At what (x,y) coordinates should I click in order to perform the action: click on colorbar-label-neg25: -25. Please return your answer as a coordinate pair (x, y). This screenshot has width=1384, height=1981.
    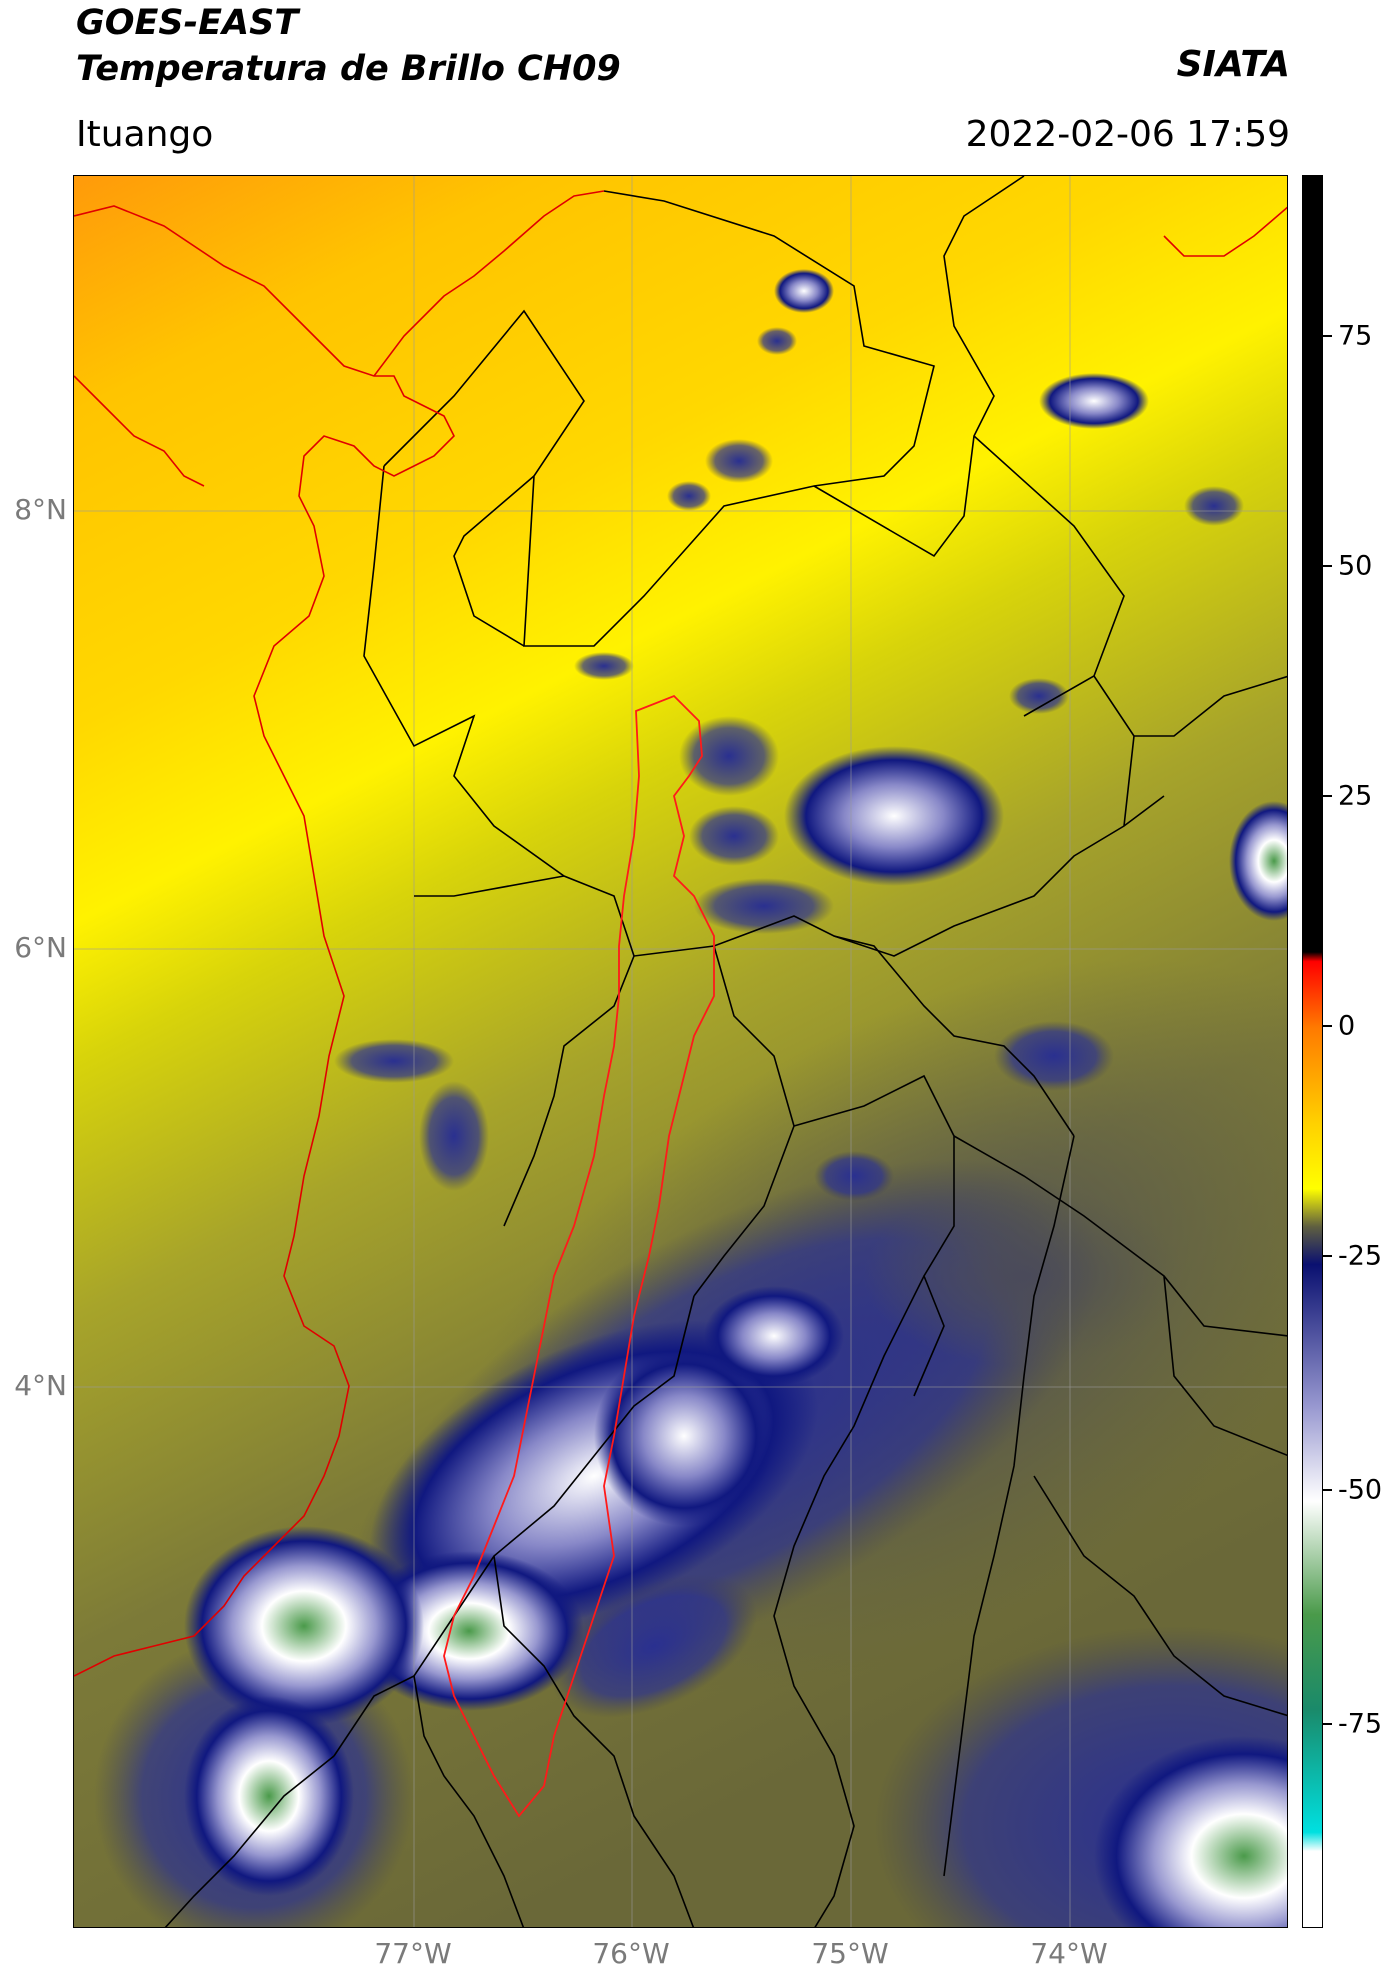
    Looking at the image, I should click on (1360, 1256).